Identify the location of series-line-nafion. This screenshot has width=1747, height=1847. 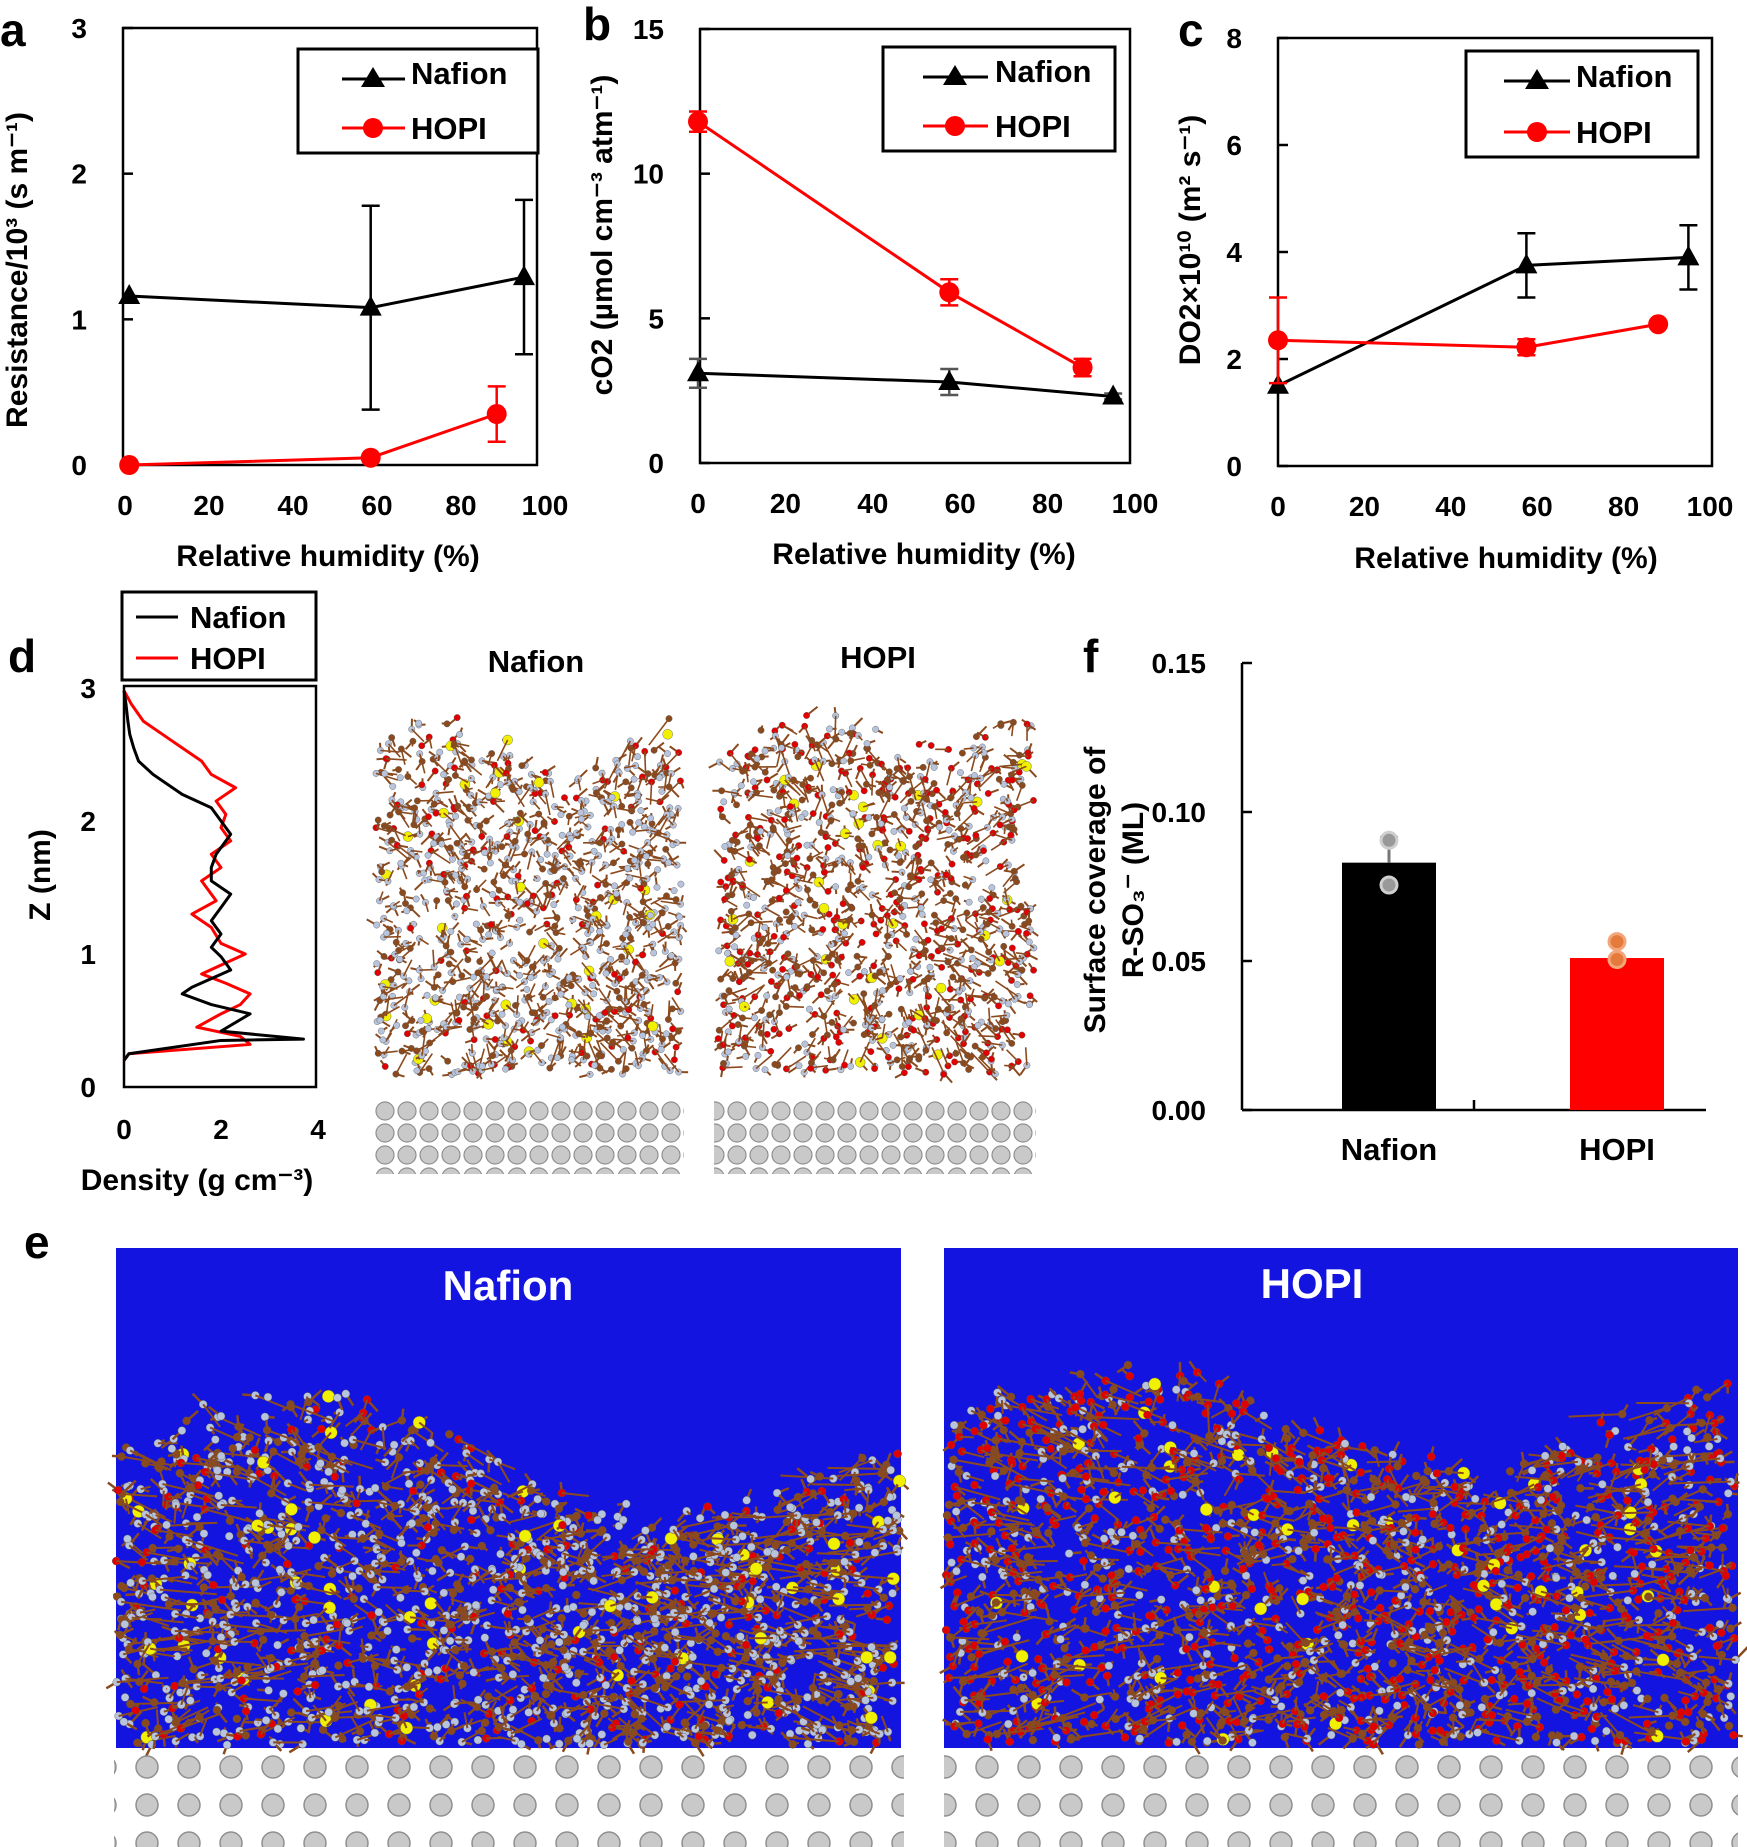
(905, 384).